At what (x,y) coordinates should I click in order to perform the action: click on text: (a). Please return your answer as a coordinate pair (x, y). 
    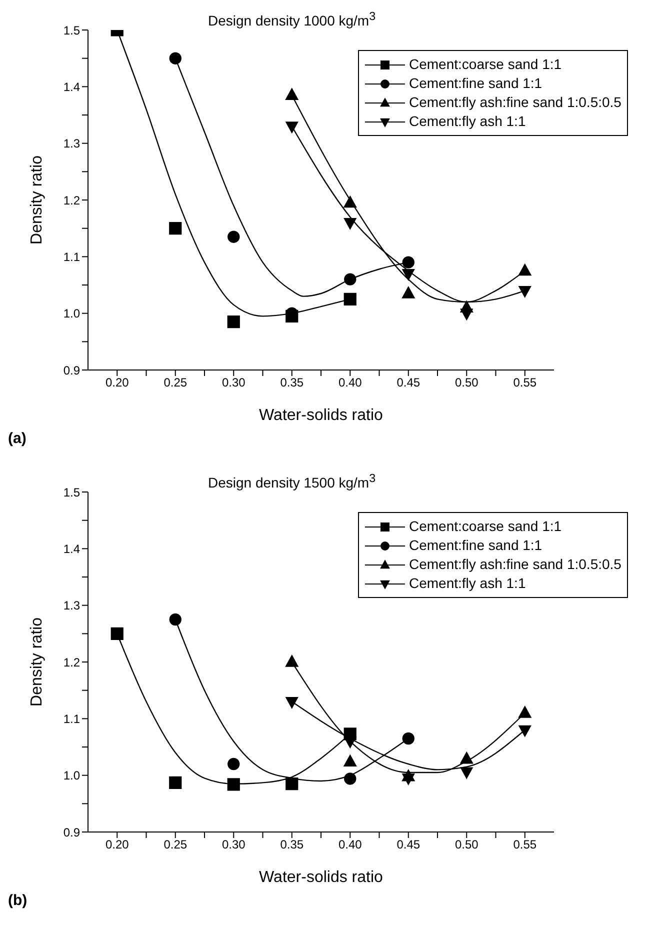
    Looking at the image, I should click on (17, 438).